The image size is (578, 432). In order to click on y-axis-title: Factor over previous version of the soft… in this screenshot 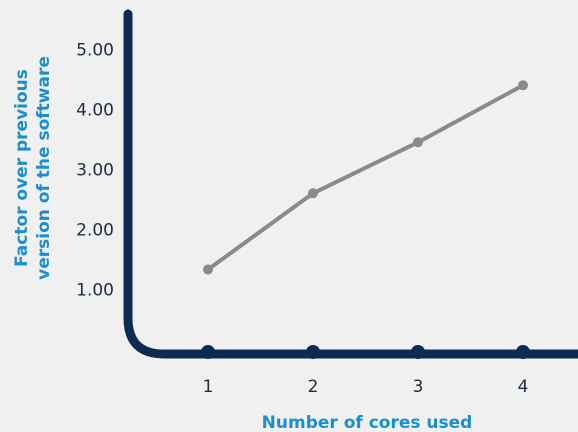, I will do `click(33, 168)`.